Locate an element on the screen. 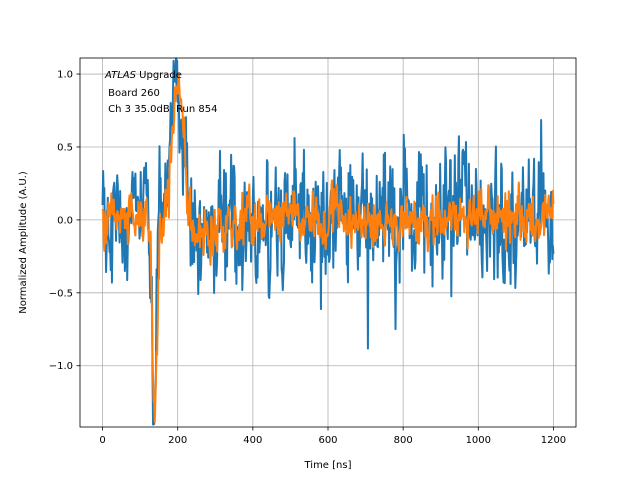 This screenshot has width=640, height=480. y-tick-label: 0.5 is located at coordinates (65, 147).